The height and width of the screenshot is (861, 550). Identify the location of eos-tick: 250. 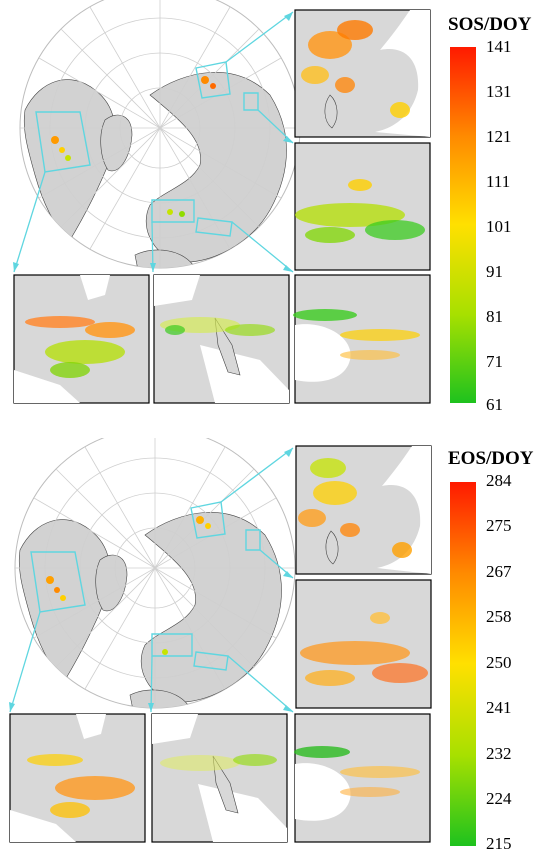
(499, 662).